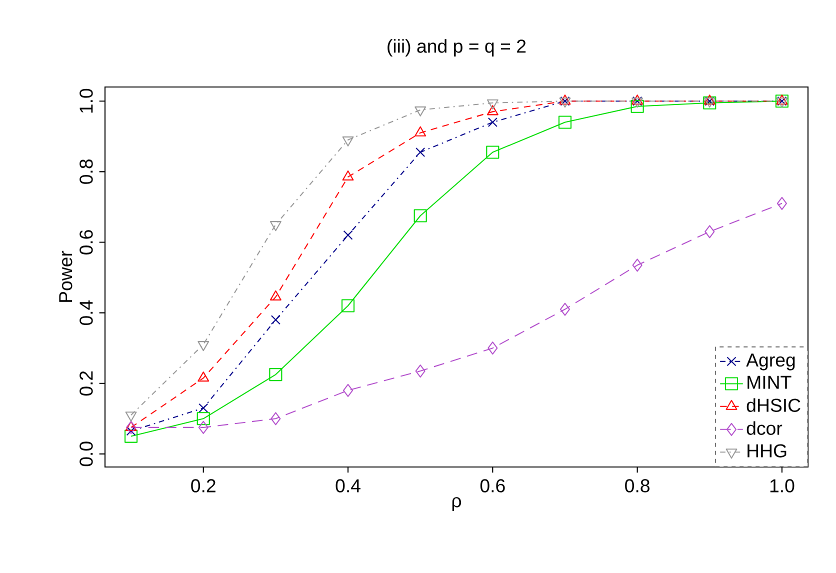  Describe the element at coordinates (86, 171) in the screenshot. I see `y-tick-label: 0.8` at that location.